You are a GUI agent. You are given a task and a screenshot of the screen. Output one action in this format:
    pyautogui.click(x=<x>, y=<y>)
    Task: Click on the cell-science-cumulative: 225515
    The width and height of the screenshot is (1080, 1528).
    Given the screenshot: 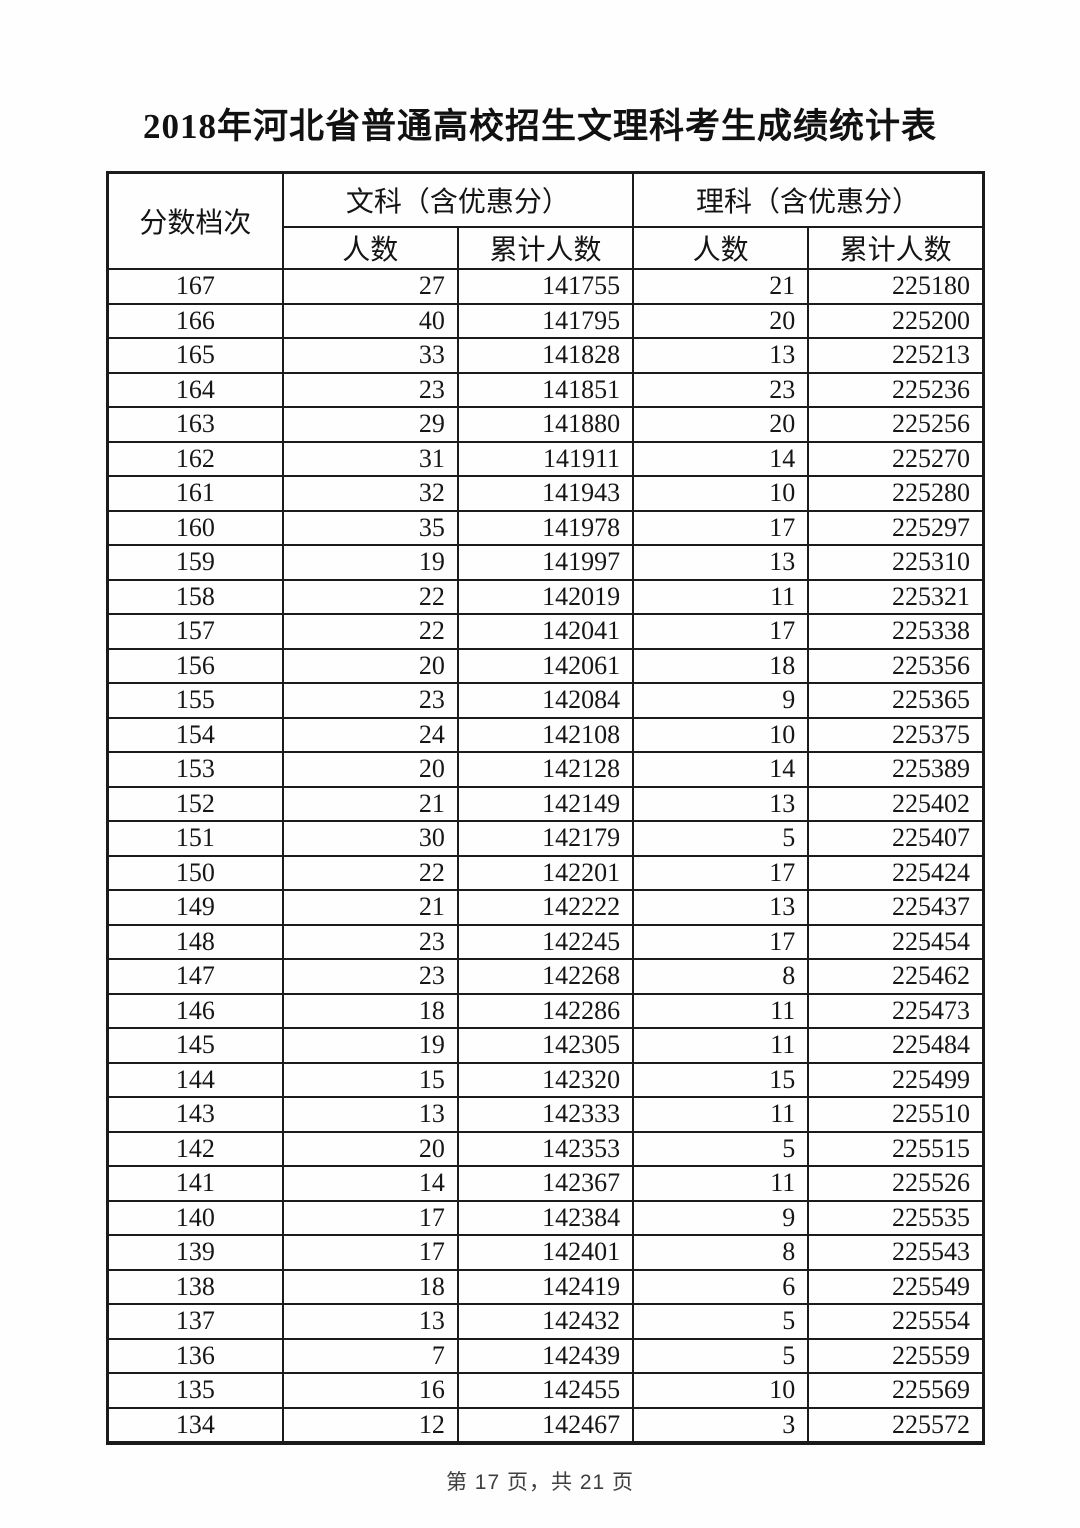 What is the action you would take?
    pyautogui.click(x=896, y=1148)
    